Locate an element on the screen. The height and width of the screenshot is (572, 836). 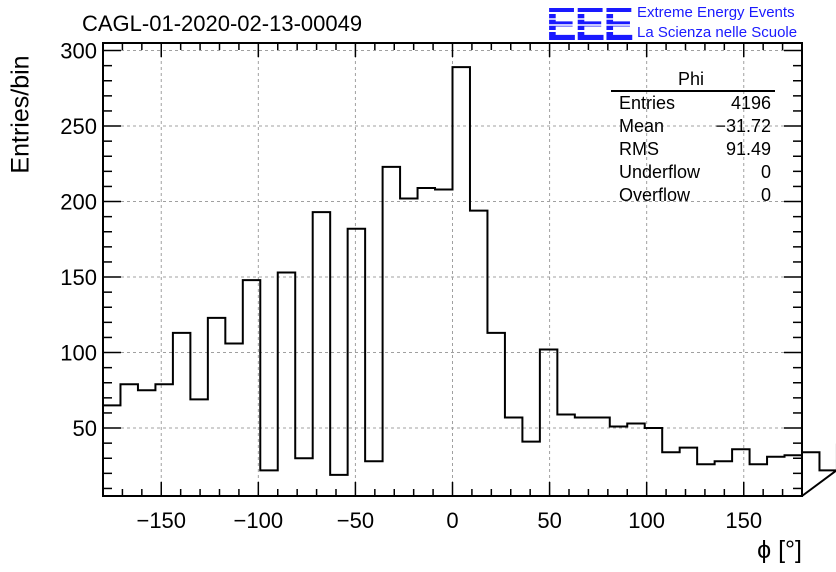
stats-label: Mean is located at coordinates (642, 126).